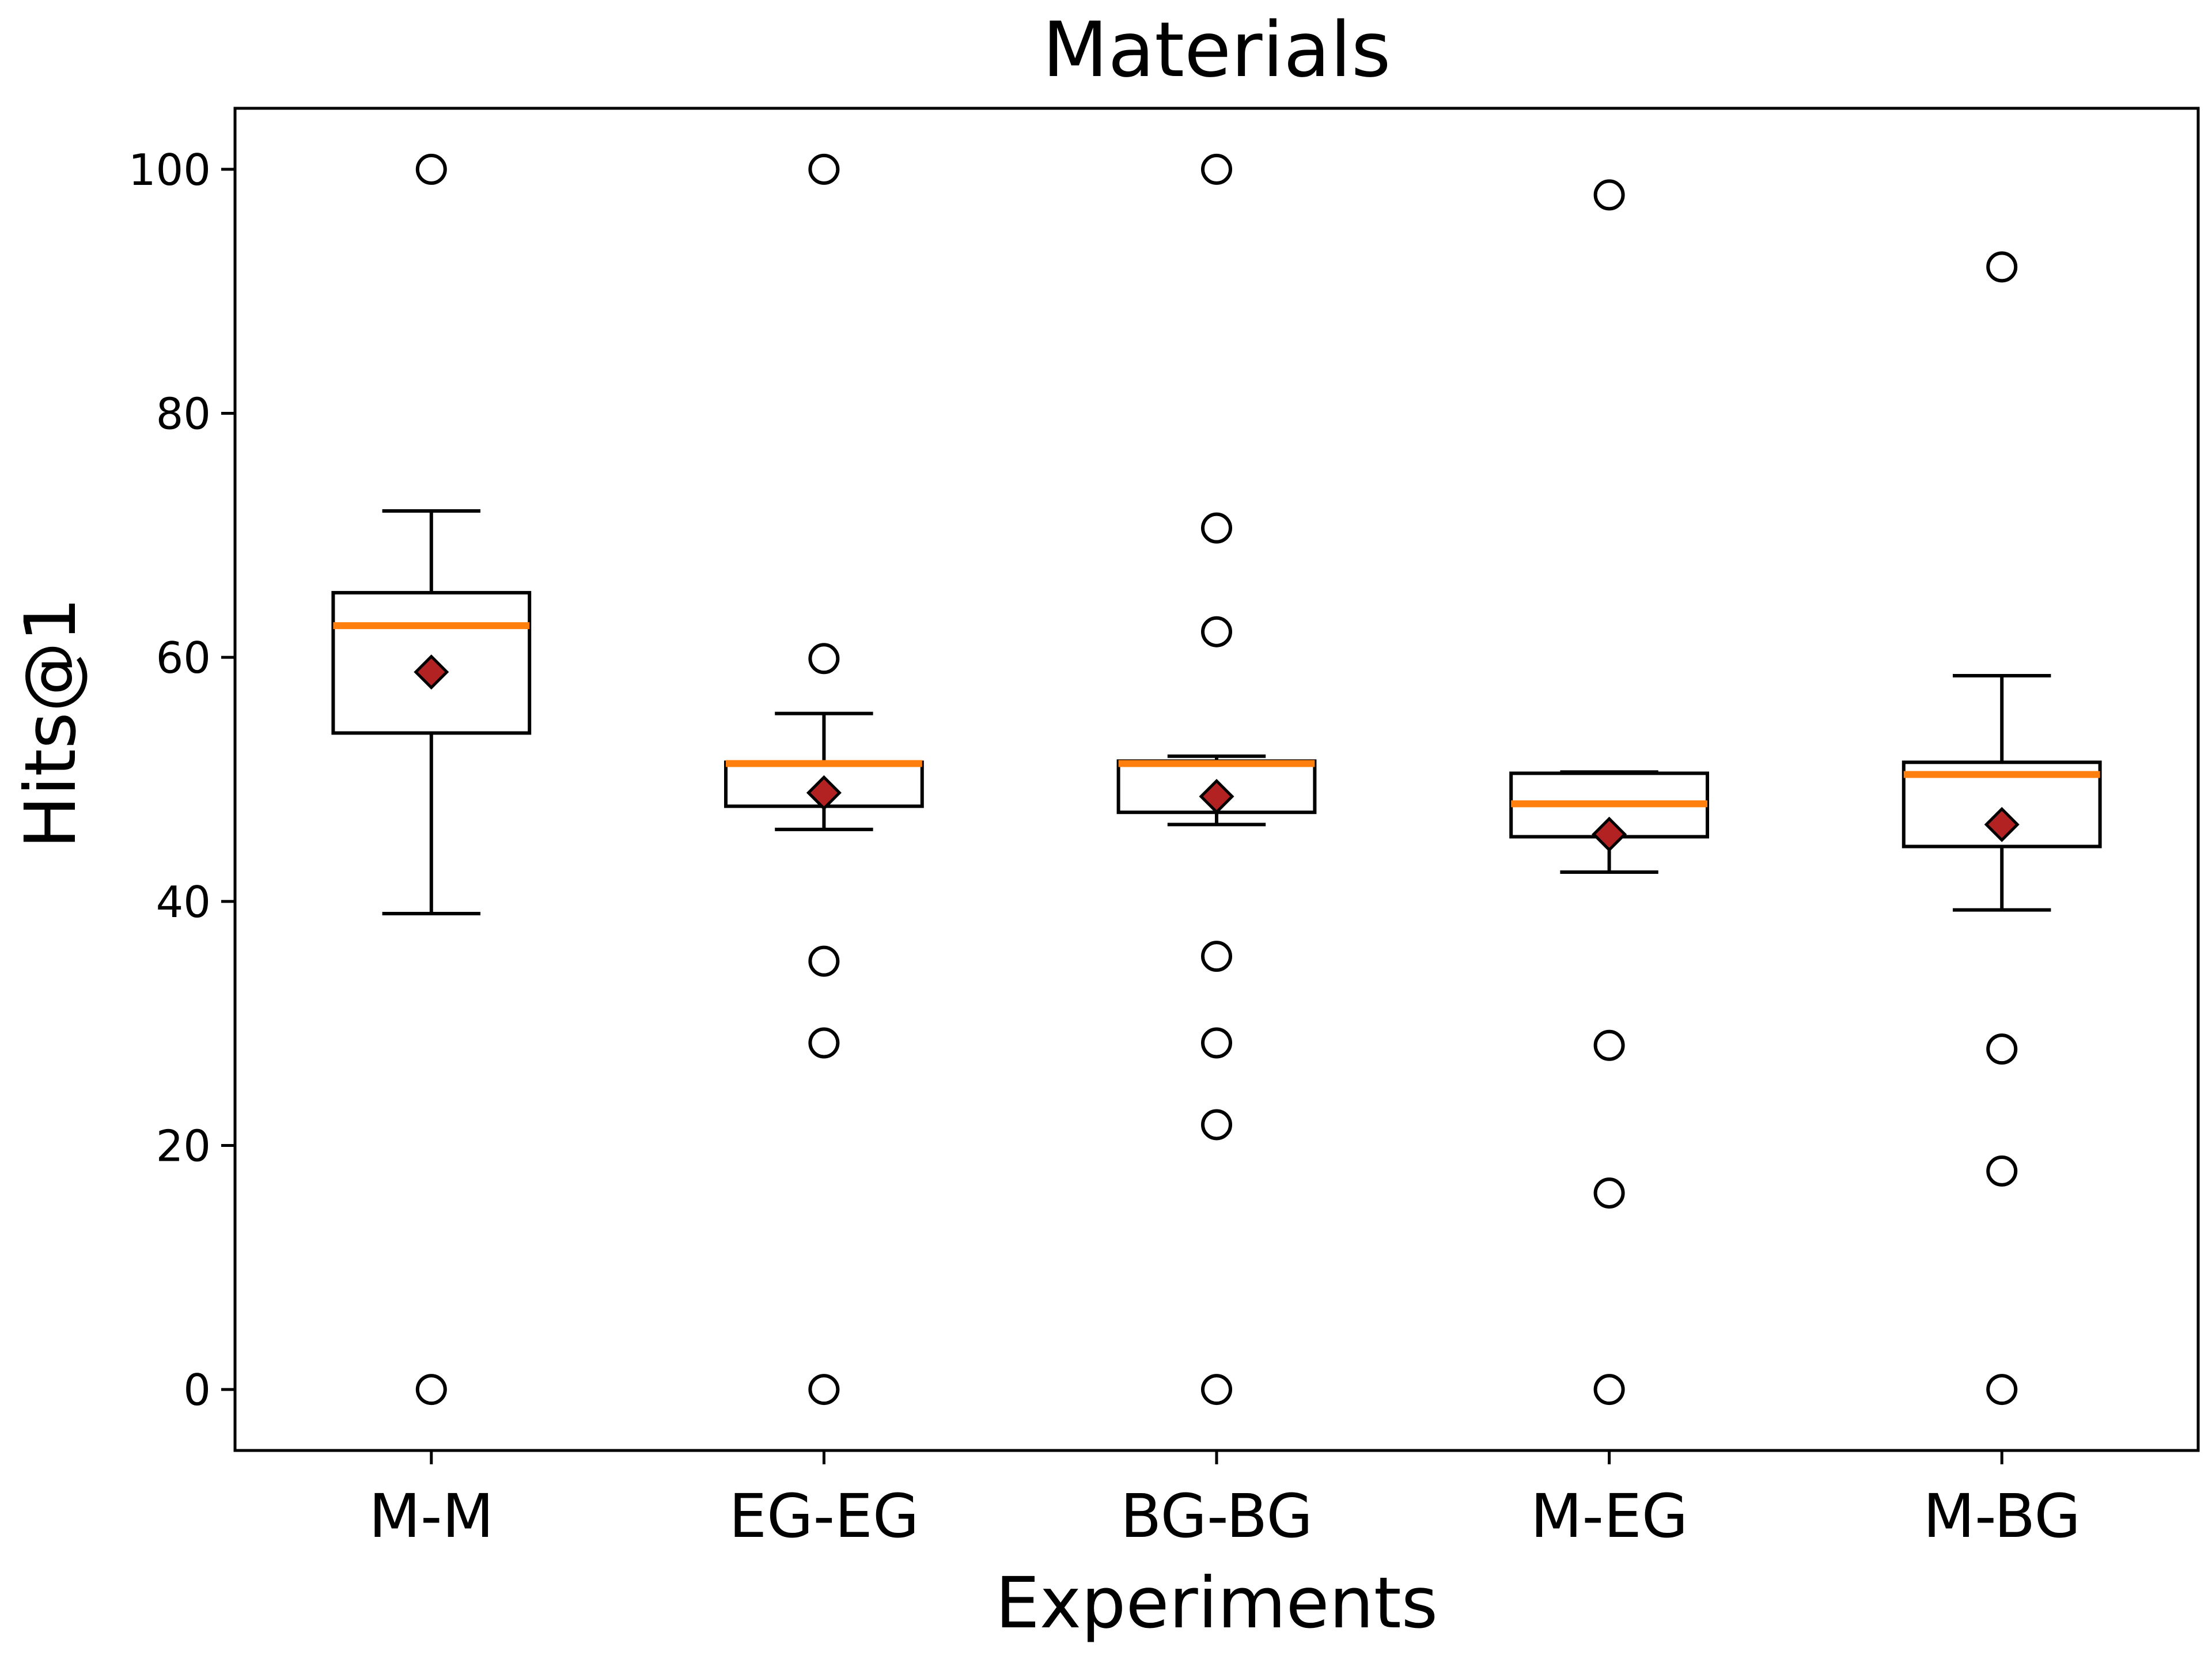 The width and height of the screenshot is (2212, 1659). I want to click on y-axis-label: Hits@1, so click(51, 723).